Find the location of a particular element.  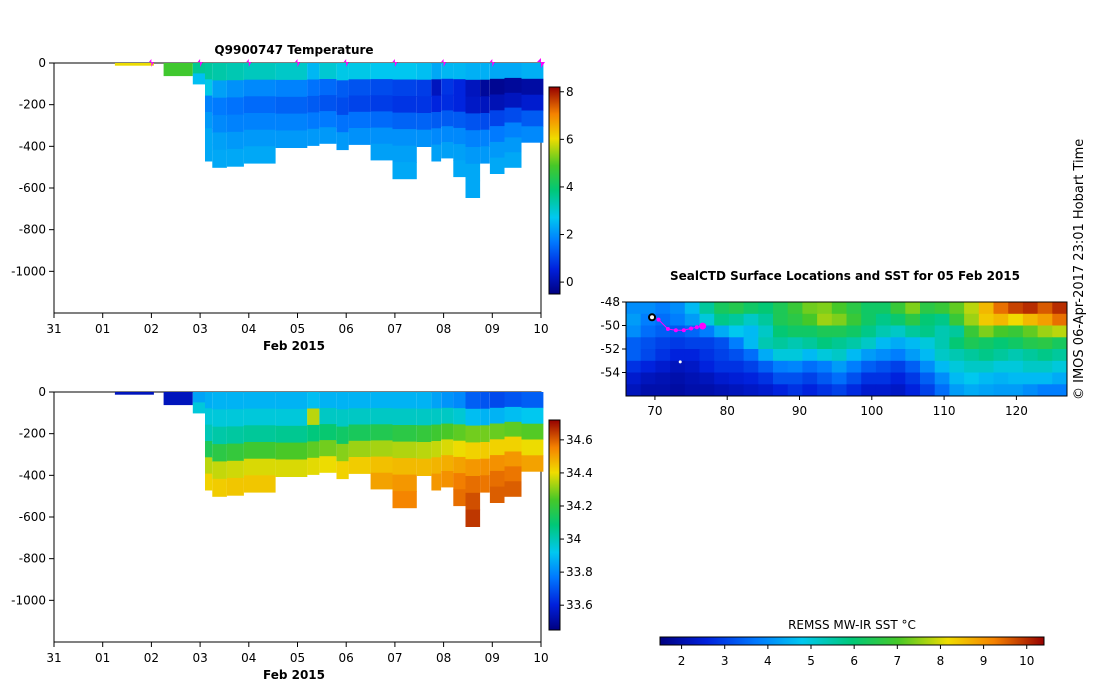

salinity-x-axis: 31 01 02 03 04 05 06 07 08 09 10 is located at coordinates (297, 653).